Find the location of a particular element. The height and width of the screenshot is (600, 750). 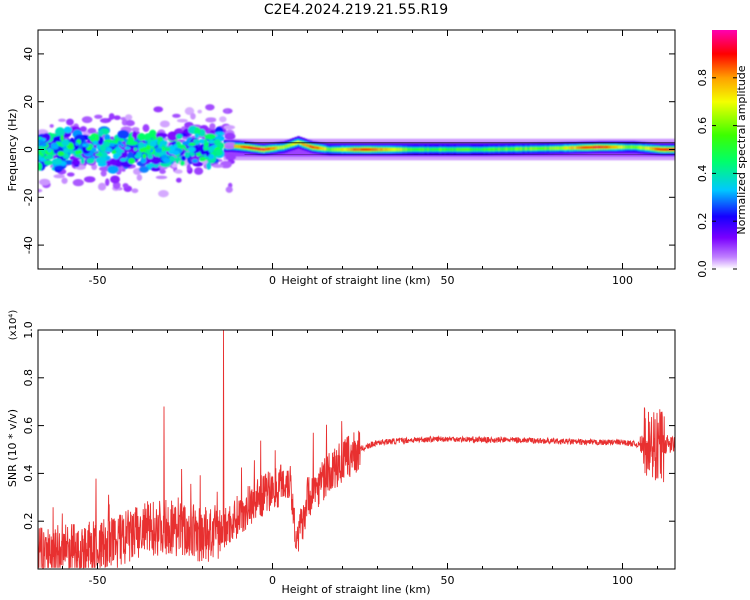

spectrogram-x-tick-label: 100 is located at coordinates (622, 280).